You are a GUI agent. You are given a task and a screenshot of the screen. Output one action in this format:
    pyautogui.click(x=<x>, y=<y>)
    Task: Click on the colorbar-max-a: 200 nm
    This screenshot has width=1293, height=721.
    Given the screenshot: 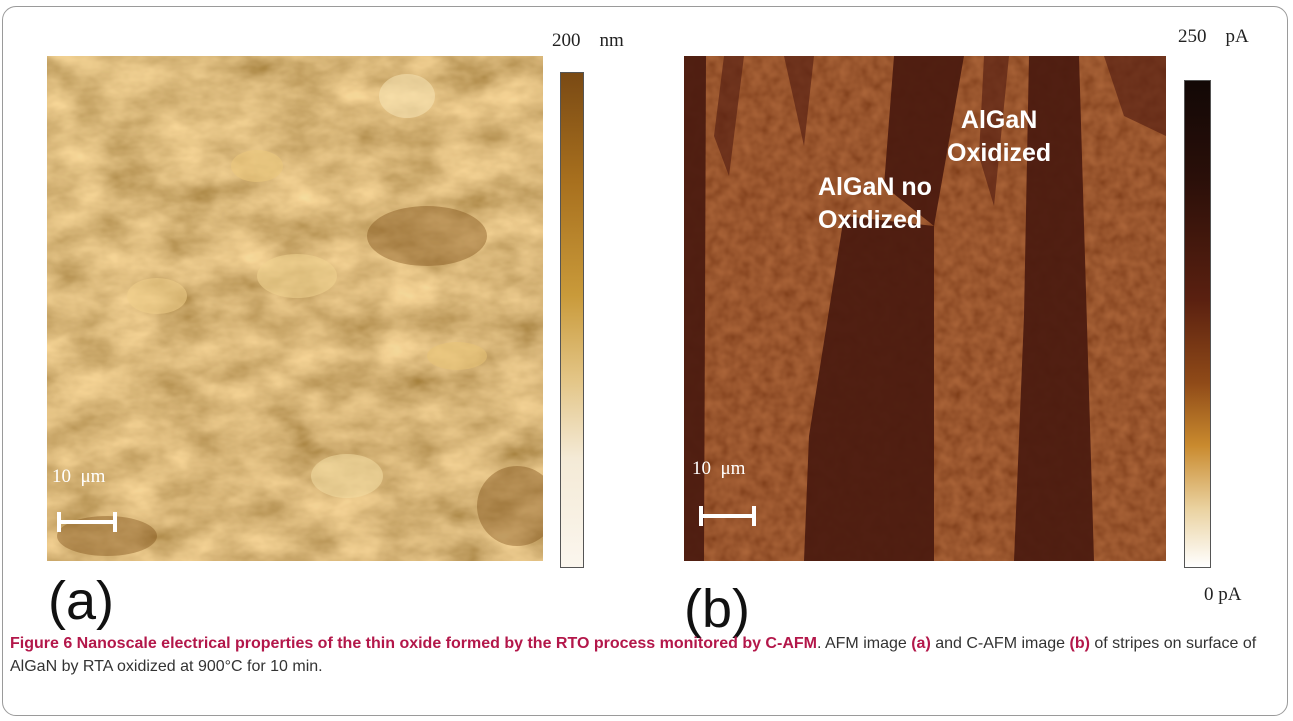 What is the action you would take?
    pyautogui.click(x=588, y=40)
    